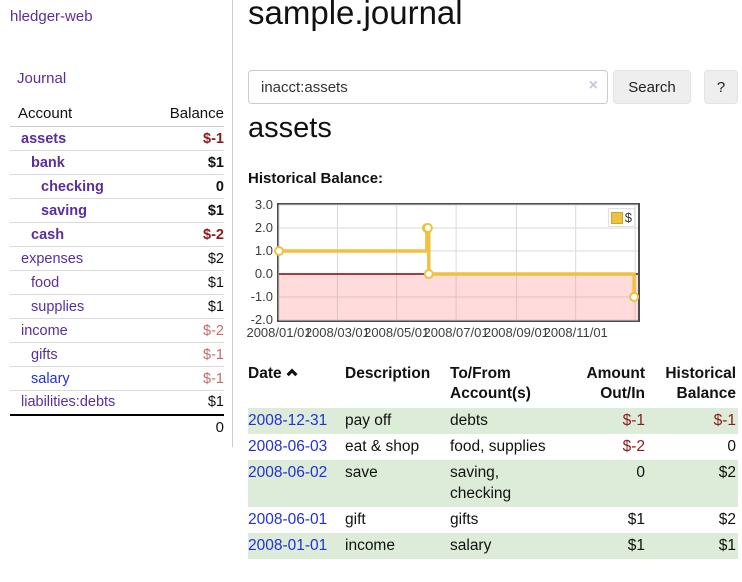  I want to click on transaction-accounts: food, supplies, so click(498, 446).